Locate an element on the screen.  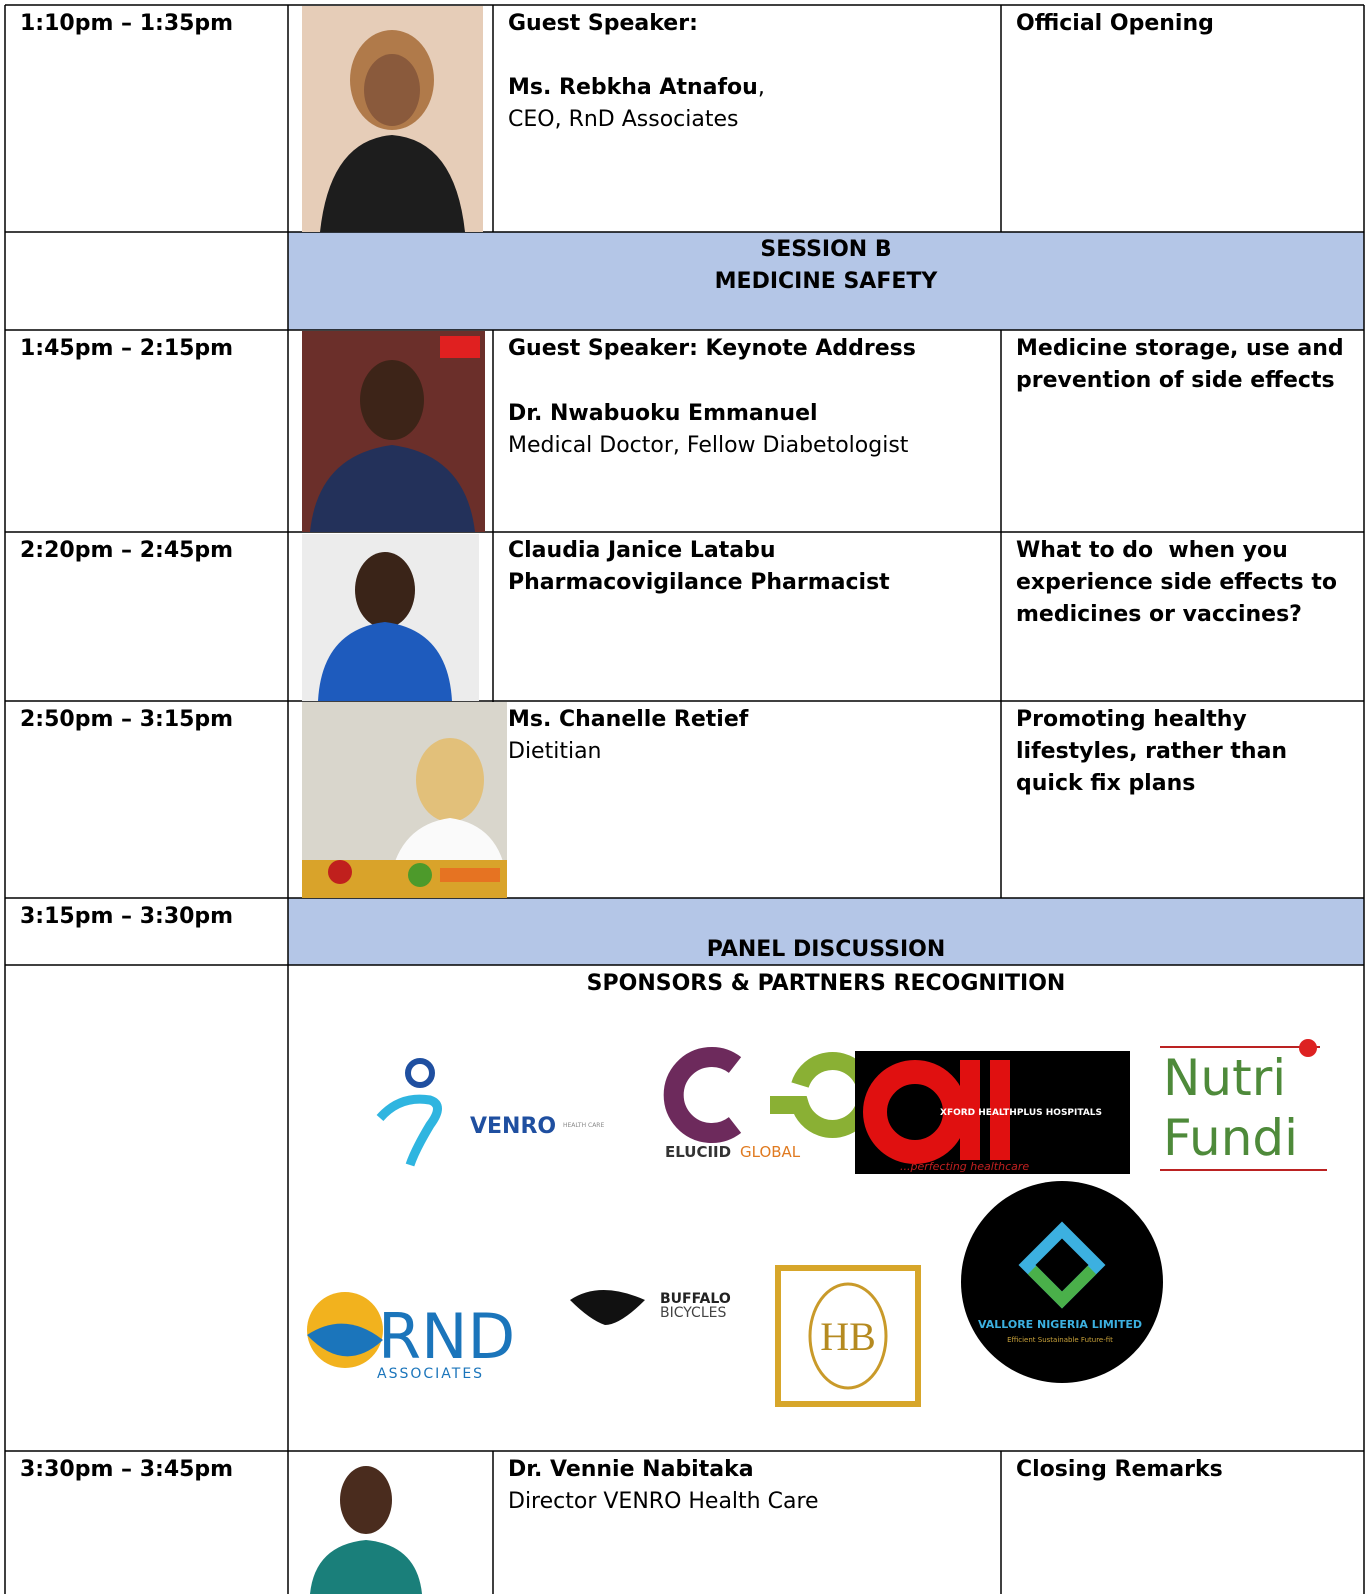
time: 2:50pm – 3:15pm is located at coordinates (127, 719).